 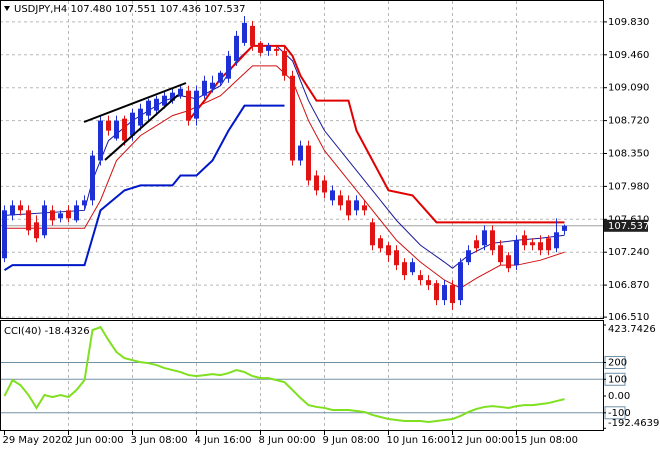 What do you see at coordinates (619, 413) in the screenshot?
I see `cci-tick-label: -100` at bounding box center [619, 413].